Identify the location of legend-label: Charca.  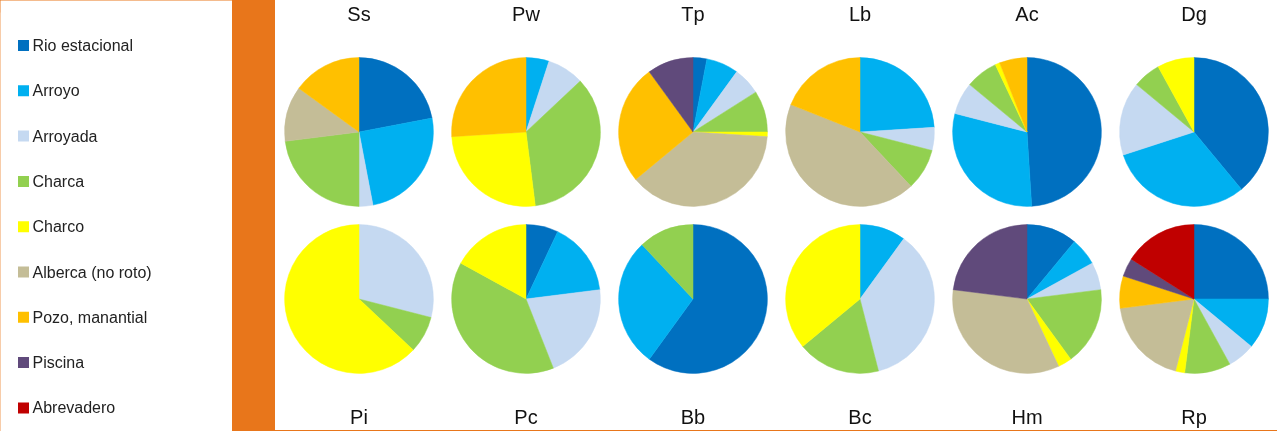
(58, 181).